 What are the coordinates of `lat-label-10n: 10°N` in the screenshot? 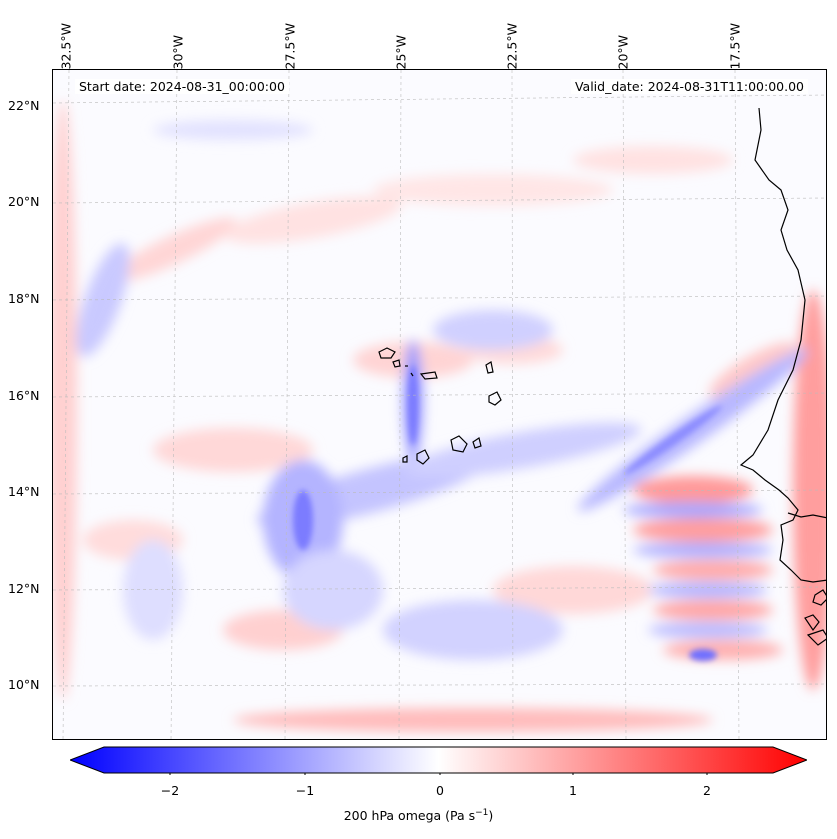 It's located at (24, 684).